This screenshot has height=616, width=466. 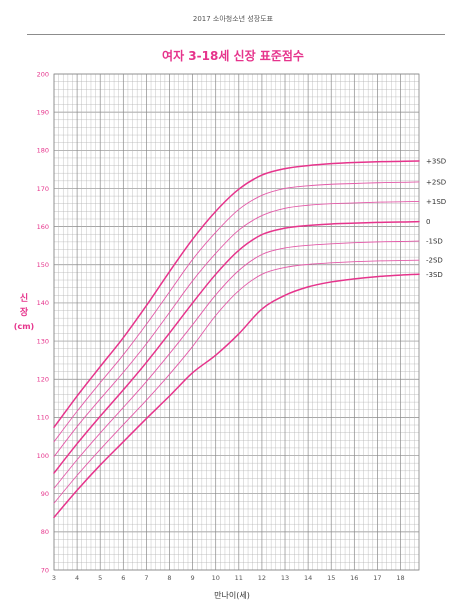 What do you see at coordinates (308, 578) in the screenshot?
I see `x-tick-label: 14` at bounding box center [308, 578].